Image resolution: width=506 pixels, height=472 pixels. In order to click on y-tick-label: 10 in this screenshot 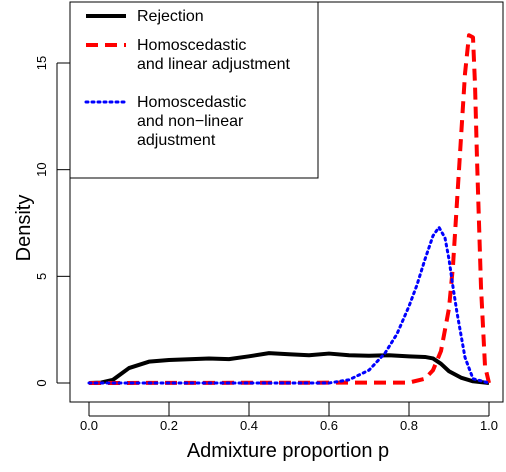, I will do `click(41, 169)`.